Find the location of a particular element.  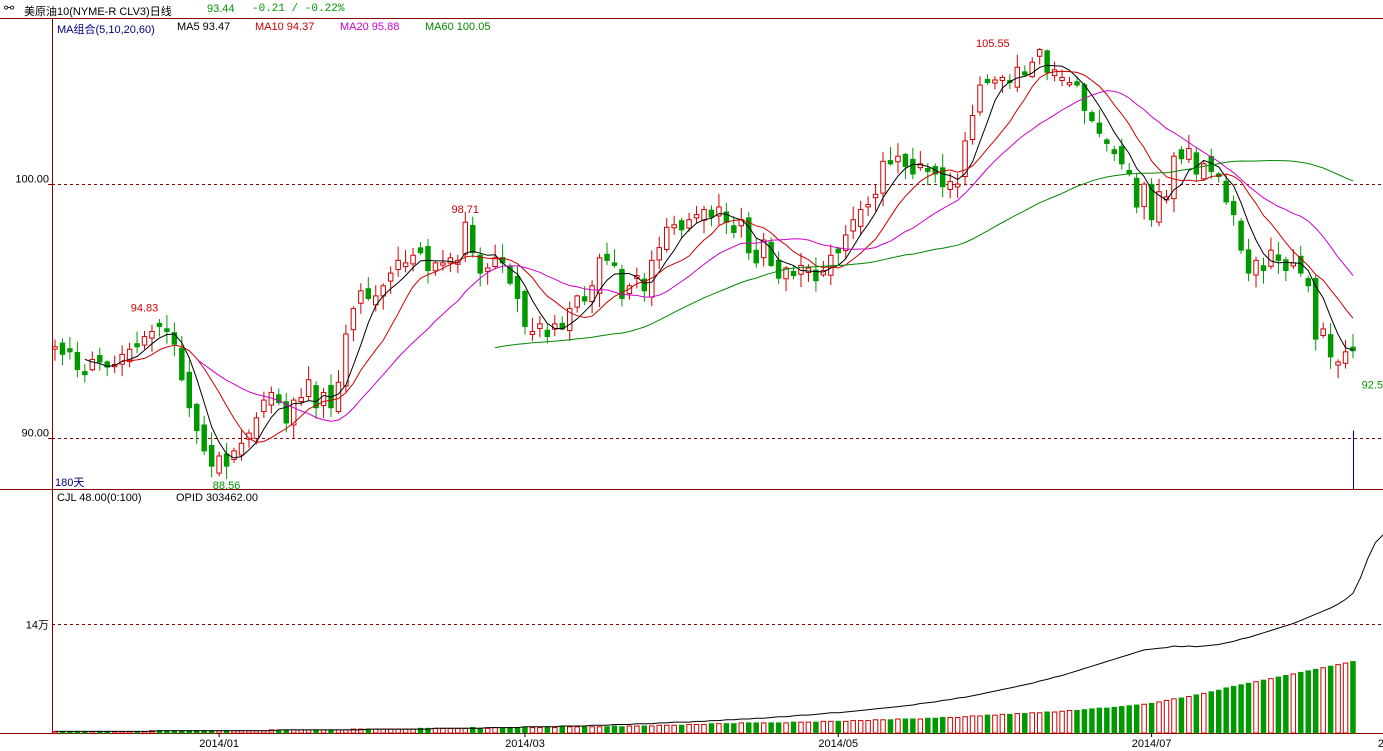

extreme-value-label: 94.83 is located at coordinates (145, 308).